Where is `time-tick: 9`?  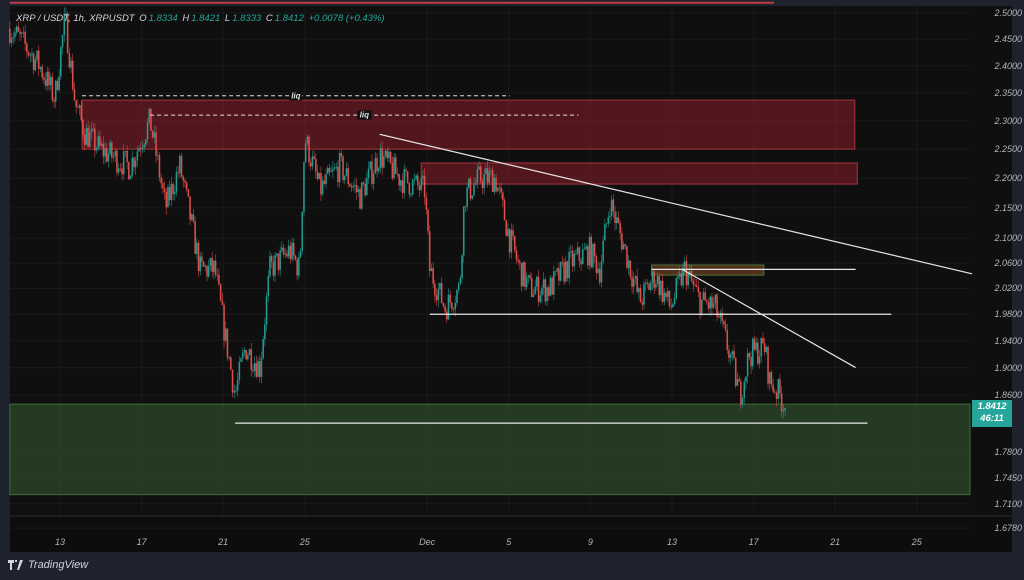 time-tick: 9 is located at coordinates (590, 542).